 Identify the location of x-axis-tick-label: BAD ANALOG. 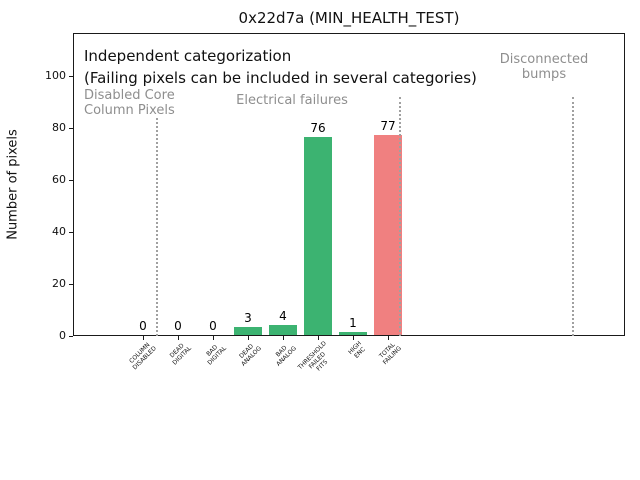
(286, 356).